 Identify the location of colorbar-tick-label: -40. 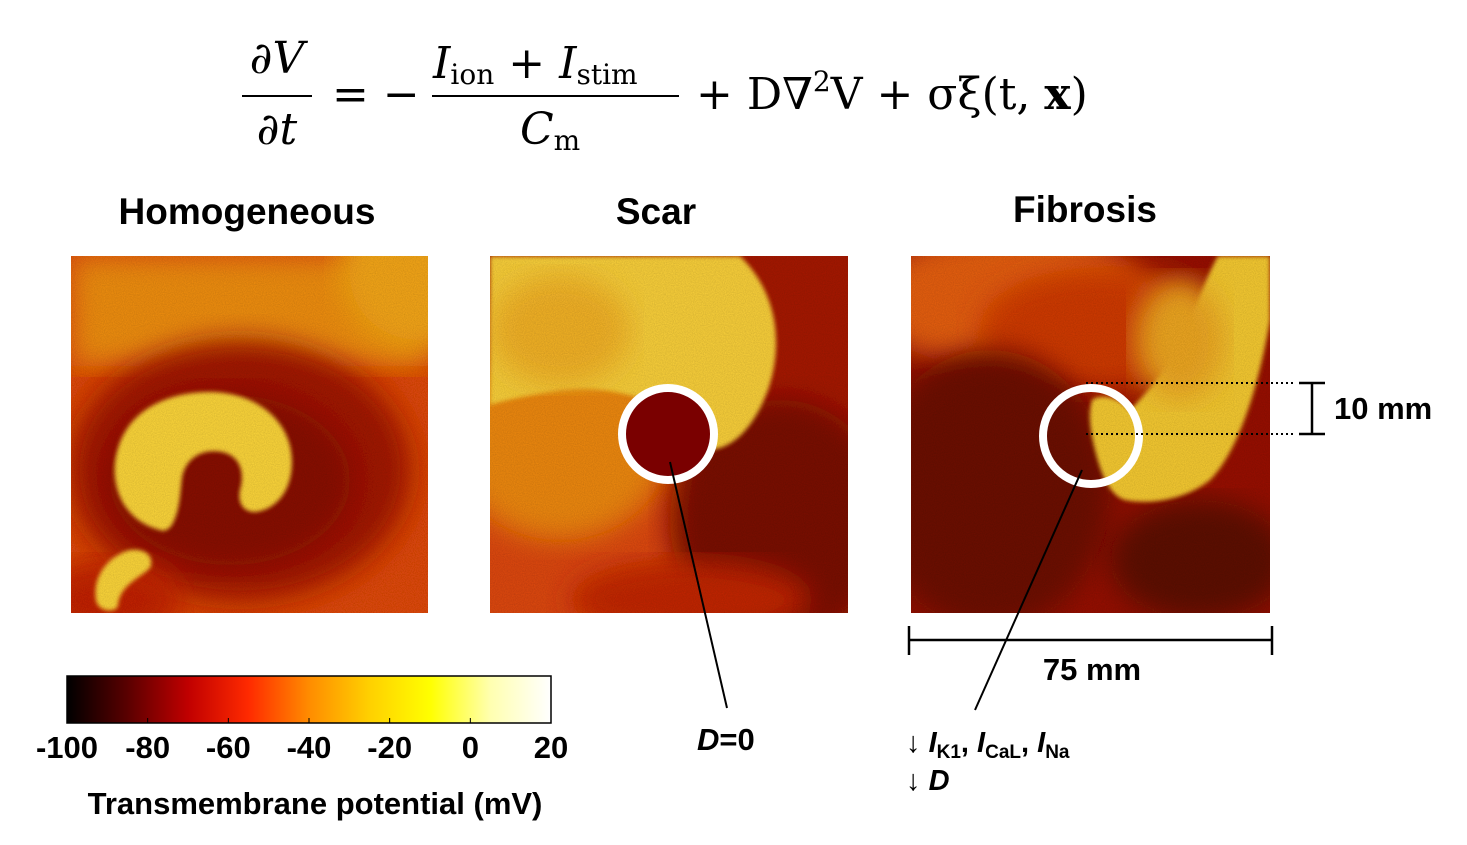
(309, 747).